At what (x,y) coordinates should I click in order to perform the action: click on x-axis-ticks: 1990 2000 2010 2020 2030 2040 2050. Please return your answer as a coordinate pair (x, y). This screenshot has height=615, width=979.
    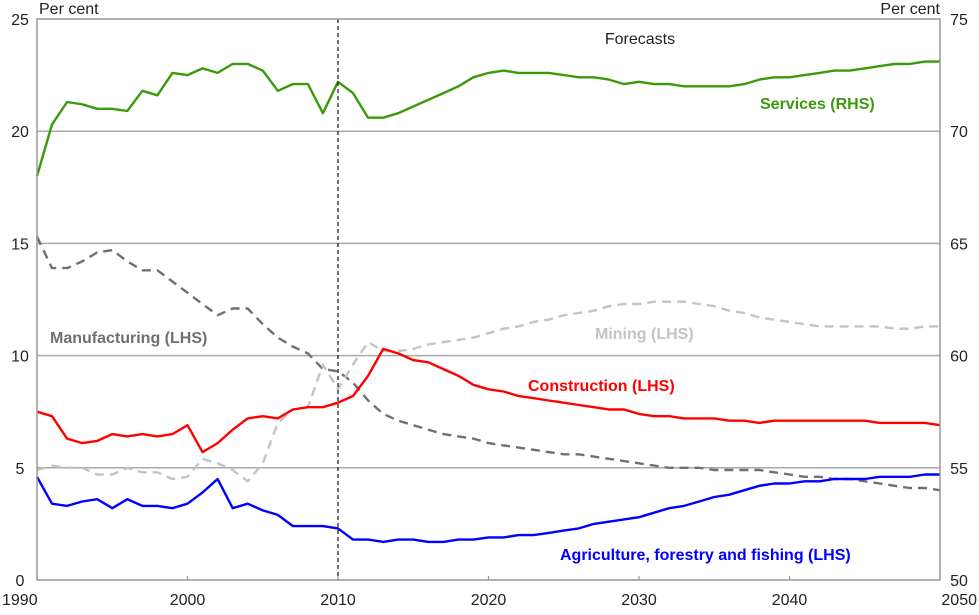
    Looking at the image, I should click on (489, 592).